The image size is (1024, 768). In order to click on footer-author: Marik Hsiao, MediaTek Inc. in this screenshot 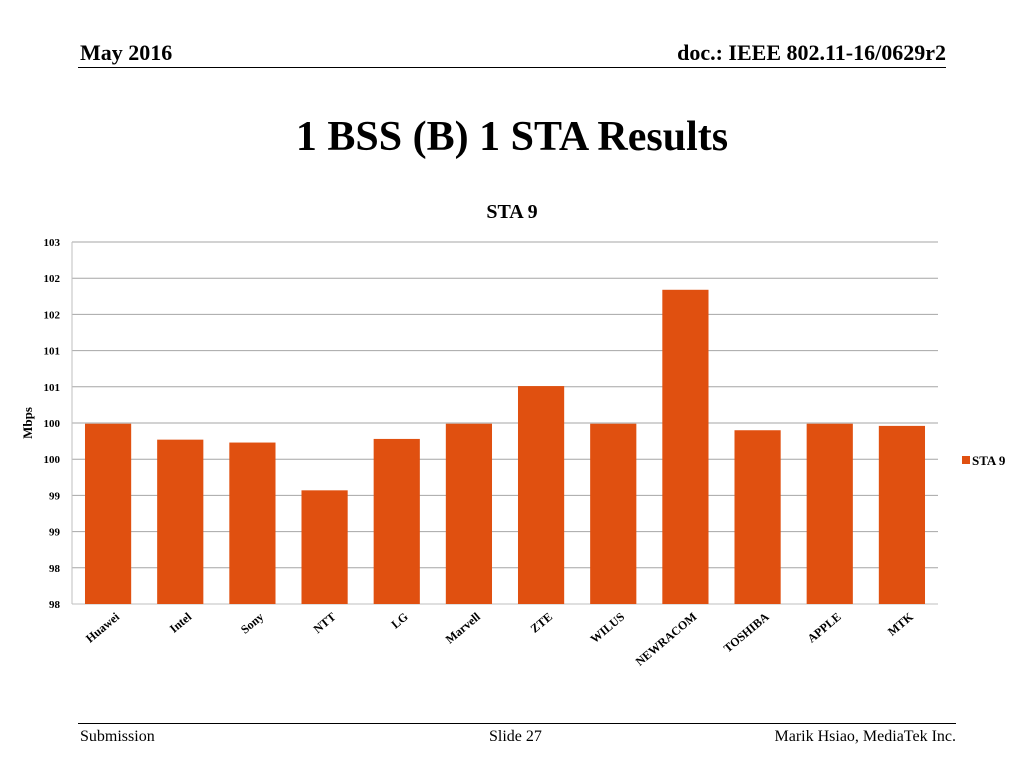, I will do `click(865, 736)`.